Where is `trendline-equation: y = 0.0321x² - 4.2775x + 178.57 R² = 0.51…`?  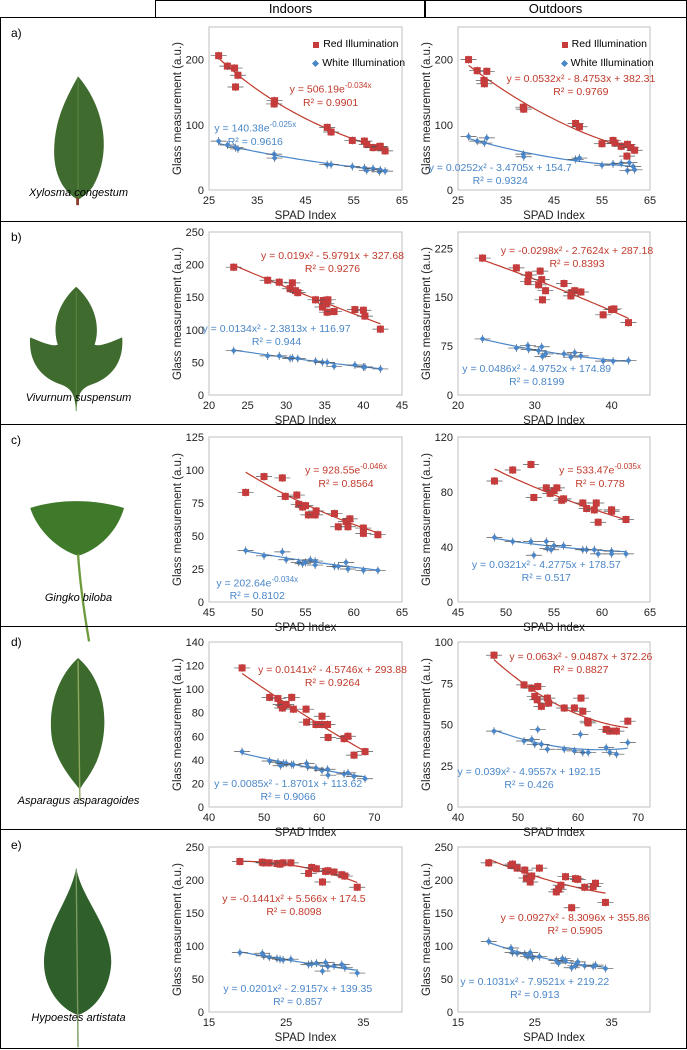
trendline-equation: y = 0.0321x² - 4.2775x + 178.57 R² = 0.51… is located at coordinates (546, 572).